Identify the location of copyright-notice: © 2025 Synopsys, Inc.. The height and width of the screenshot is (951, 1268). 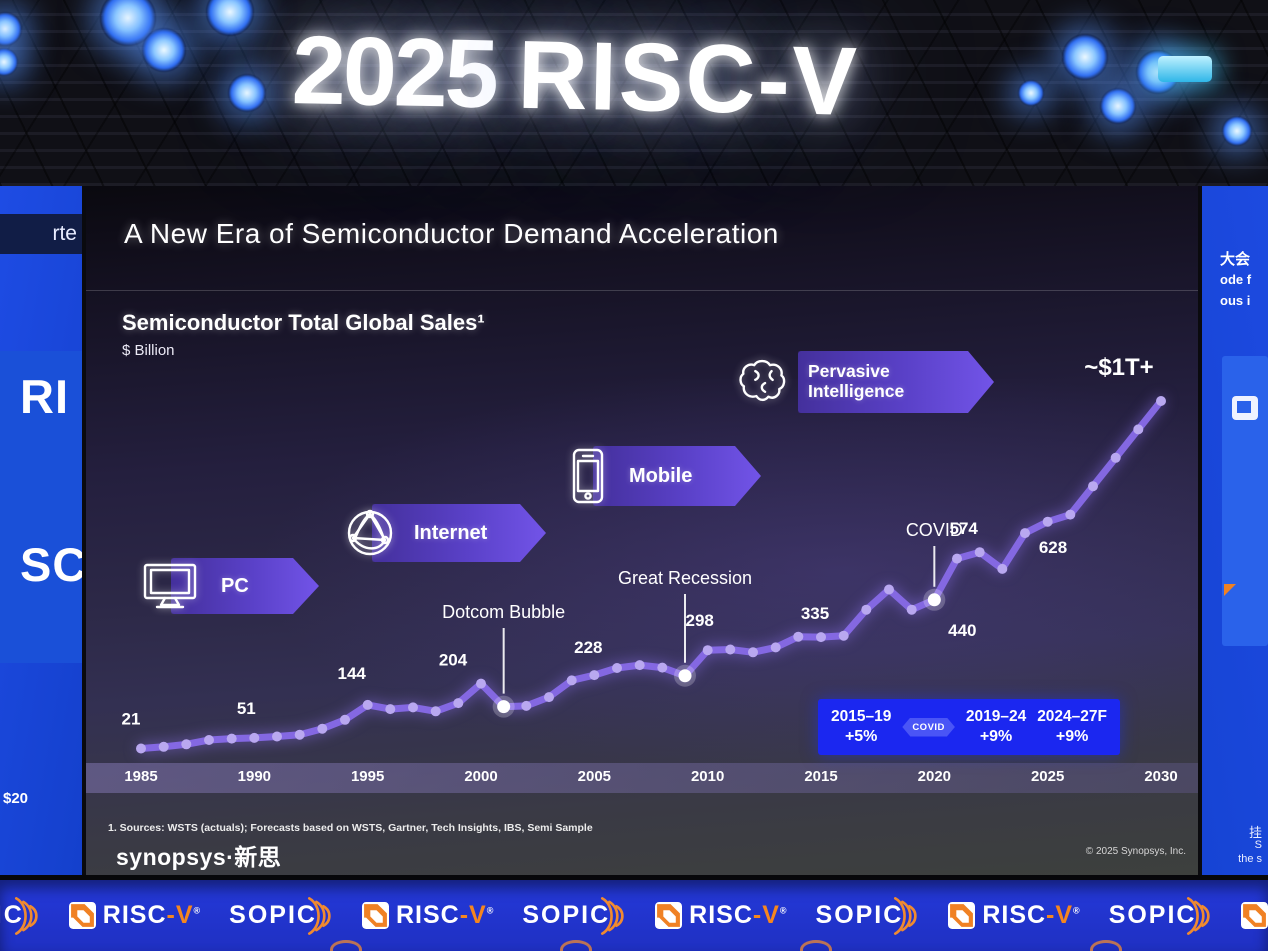
(1135, 851).